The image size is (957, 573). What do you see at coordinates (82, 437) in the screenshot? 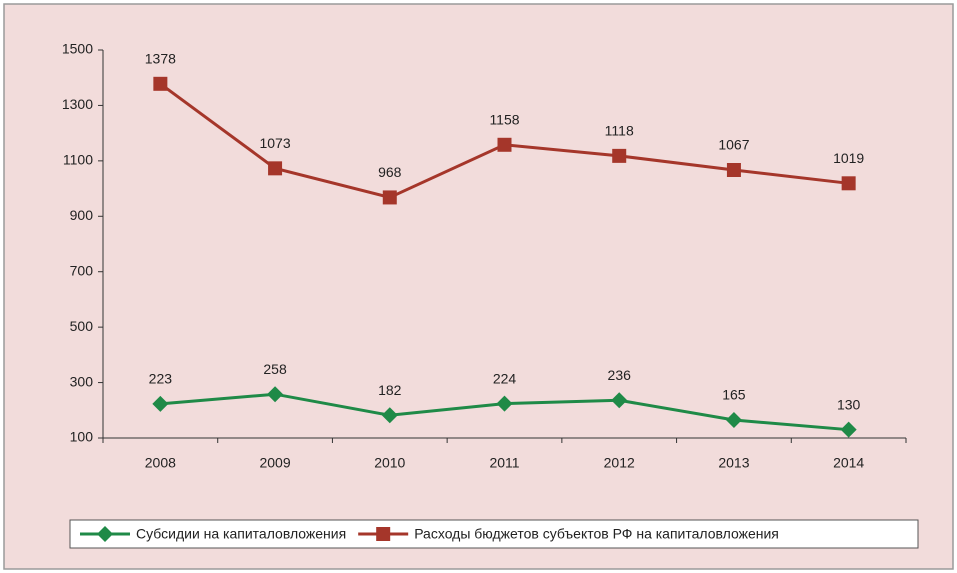
I see `y-tick-label: 100` at bounding box center [82, 437].